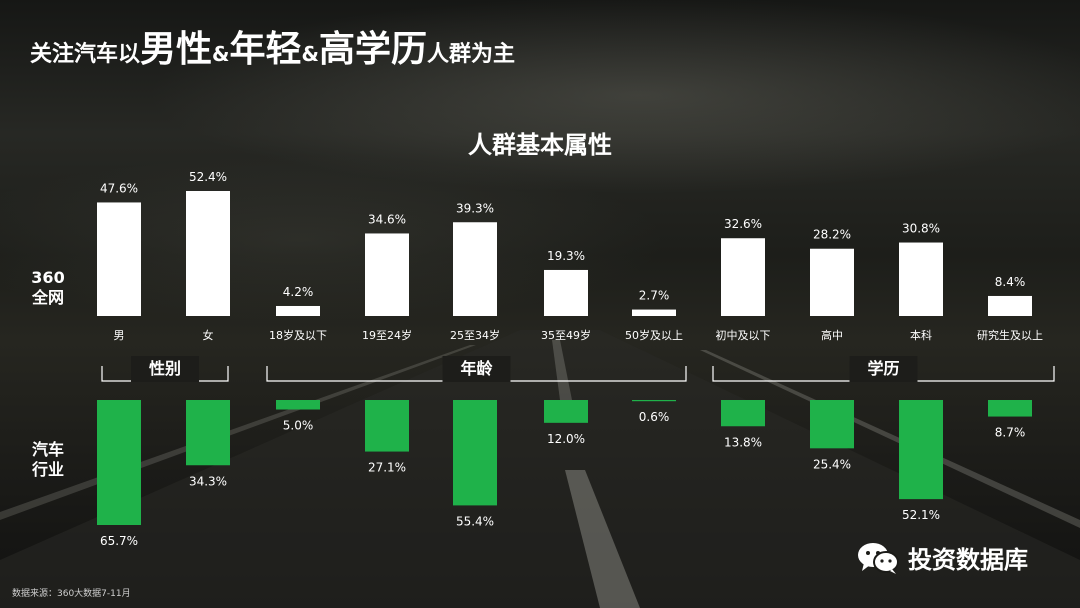 This screenshot has width=1080, height=608. Describe the element at coordinates (119, 188) in the screenshot. I see `top-data-label-0: 47.6%` at that location.